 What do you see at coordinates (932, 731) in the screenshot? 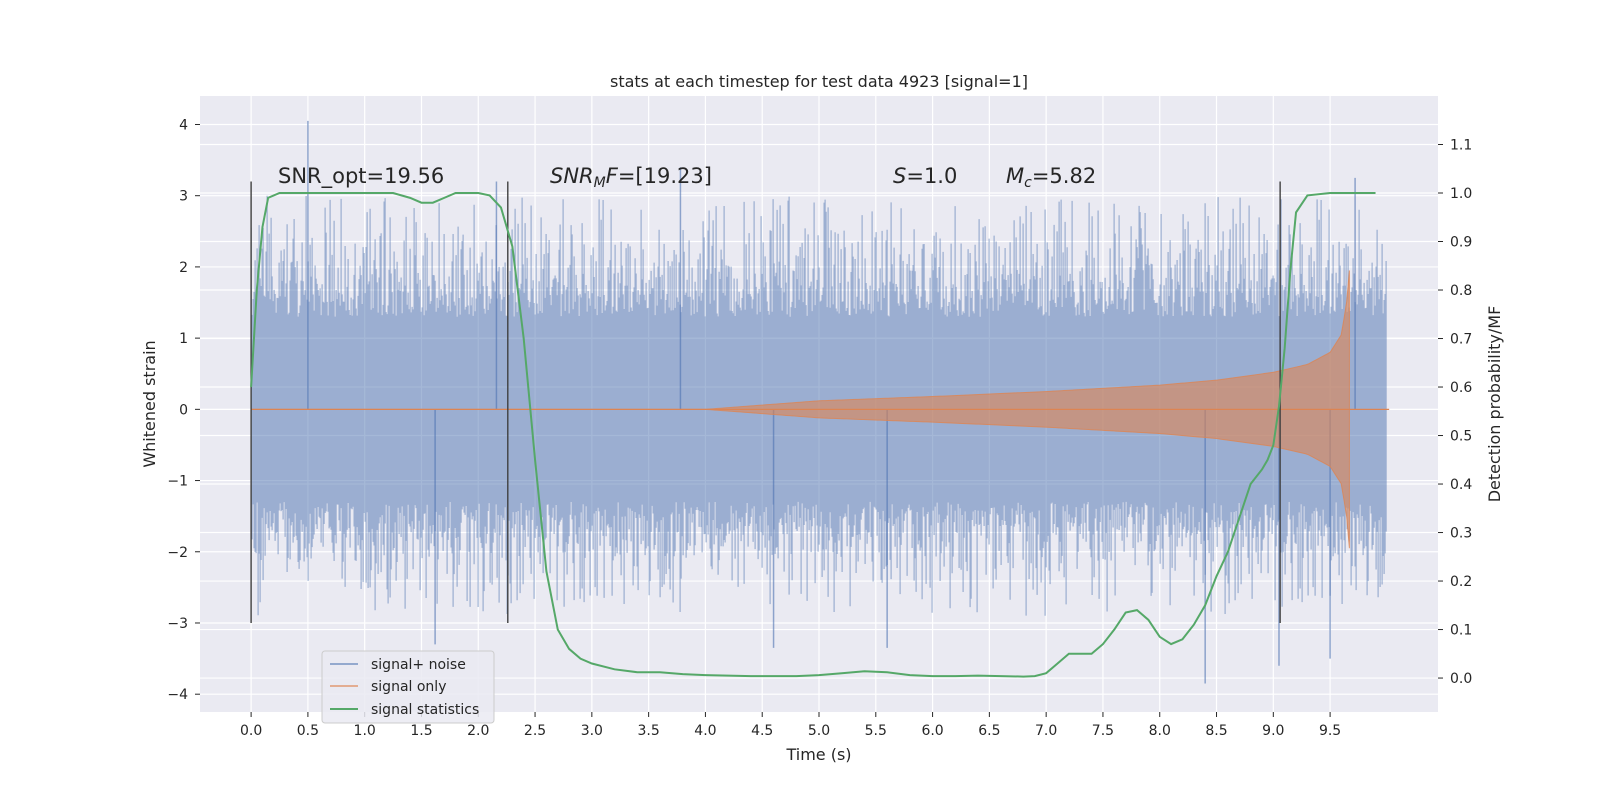
I see `x-tick-label-12: 6.0` at bounding box center [932, 731].